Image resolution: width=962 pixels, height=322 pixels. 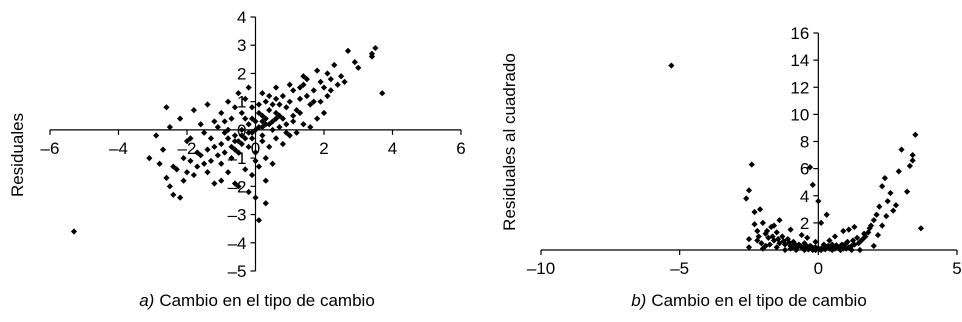 What do you see at coordinates (253, 143) in the screenshot?
I see `x-axis-ticks: –6 –4 –2 0 2 4 6` at bounding box center [253, 143].